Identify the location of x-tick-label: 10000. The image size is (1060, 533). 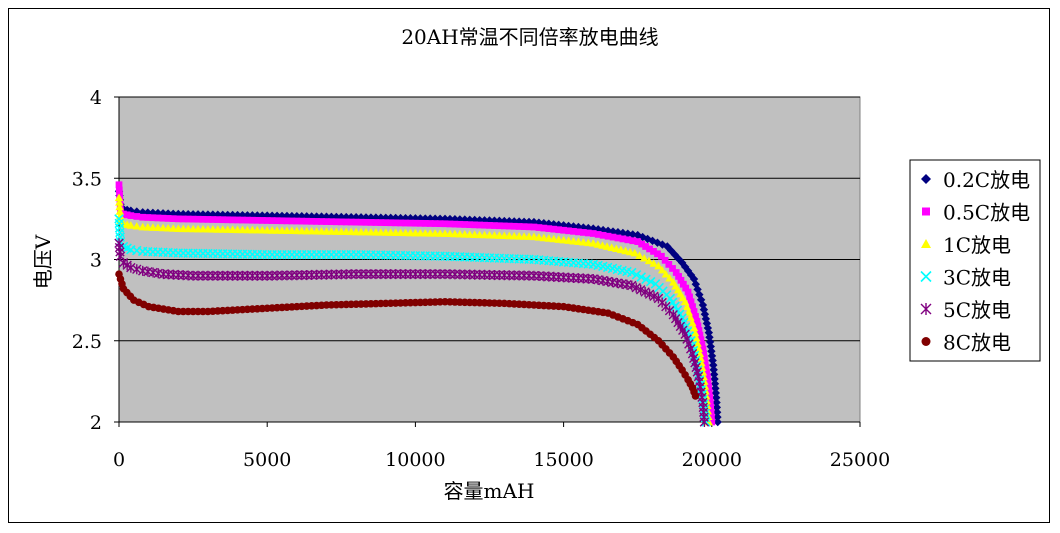
(415, 460).